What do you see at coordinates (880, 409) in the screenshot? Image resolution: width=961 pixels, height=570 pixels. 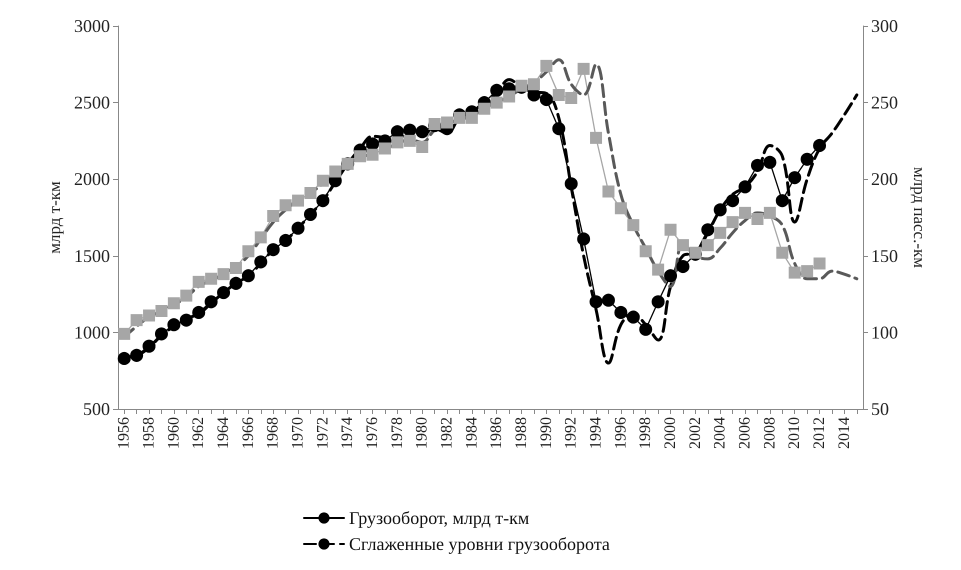 I see `y2-tick-label: 50` at bounding box center [880, 409].